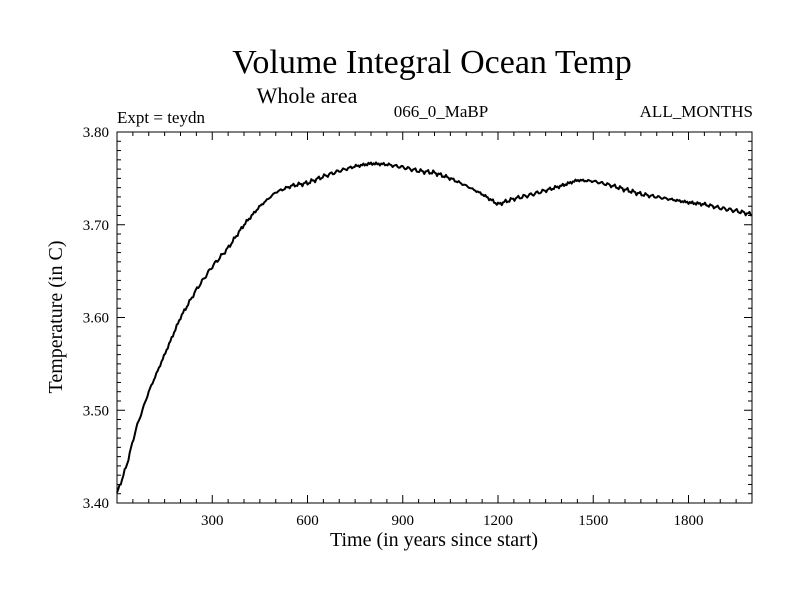 This screenshot has width=800, height=600. I want to click on x-tick-label: 1200, so click(498, 521).